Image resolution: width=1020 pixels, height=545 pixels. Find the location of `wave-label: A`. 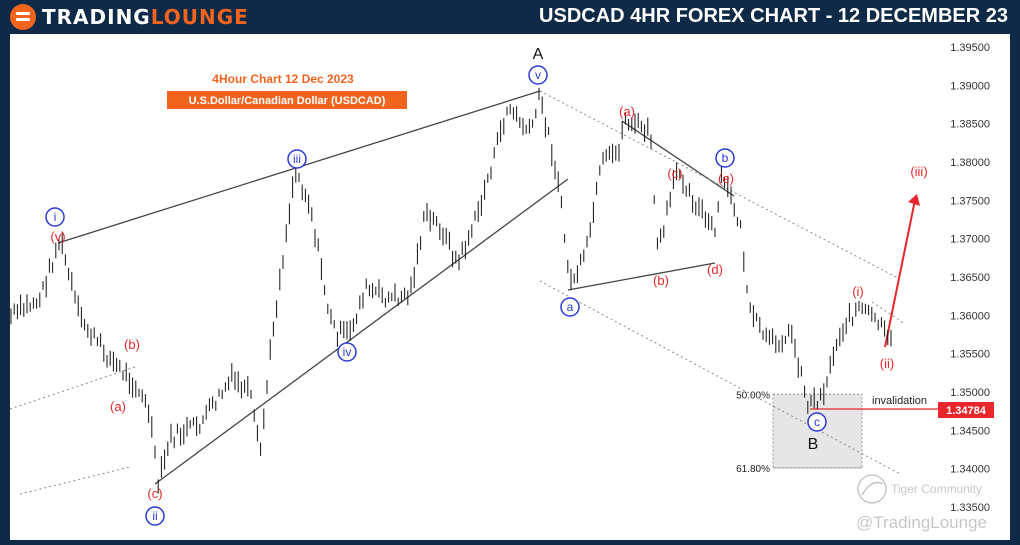

wave-label: A is located at coordinates (538, 54).